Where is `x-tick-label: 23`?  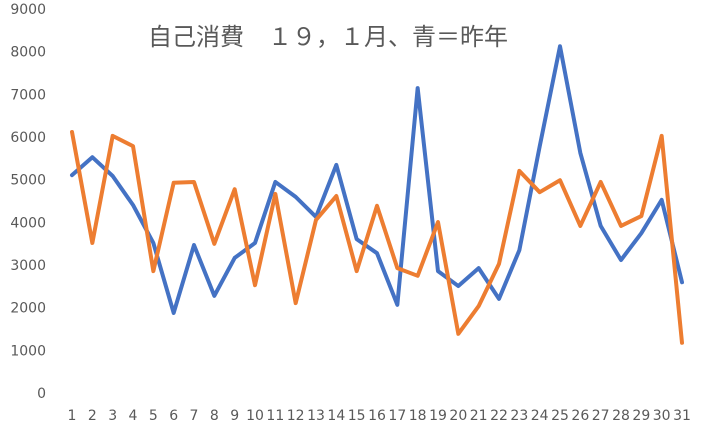 x-tick-label: 23 is located at coordinates (519, 416).